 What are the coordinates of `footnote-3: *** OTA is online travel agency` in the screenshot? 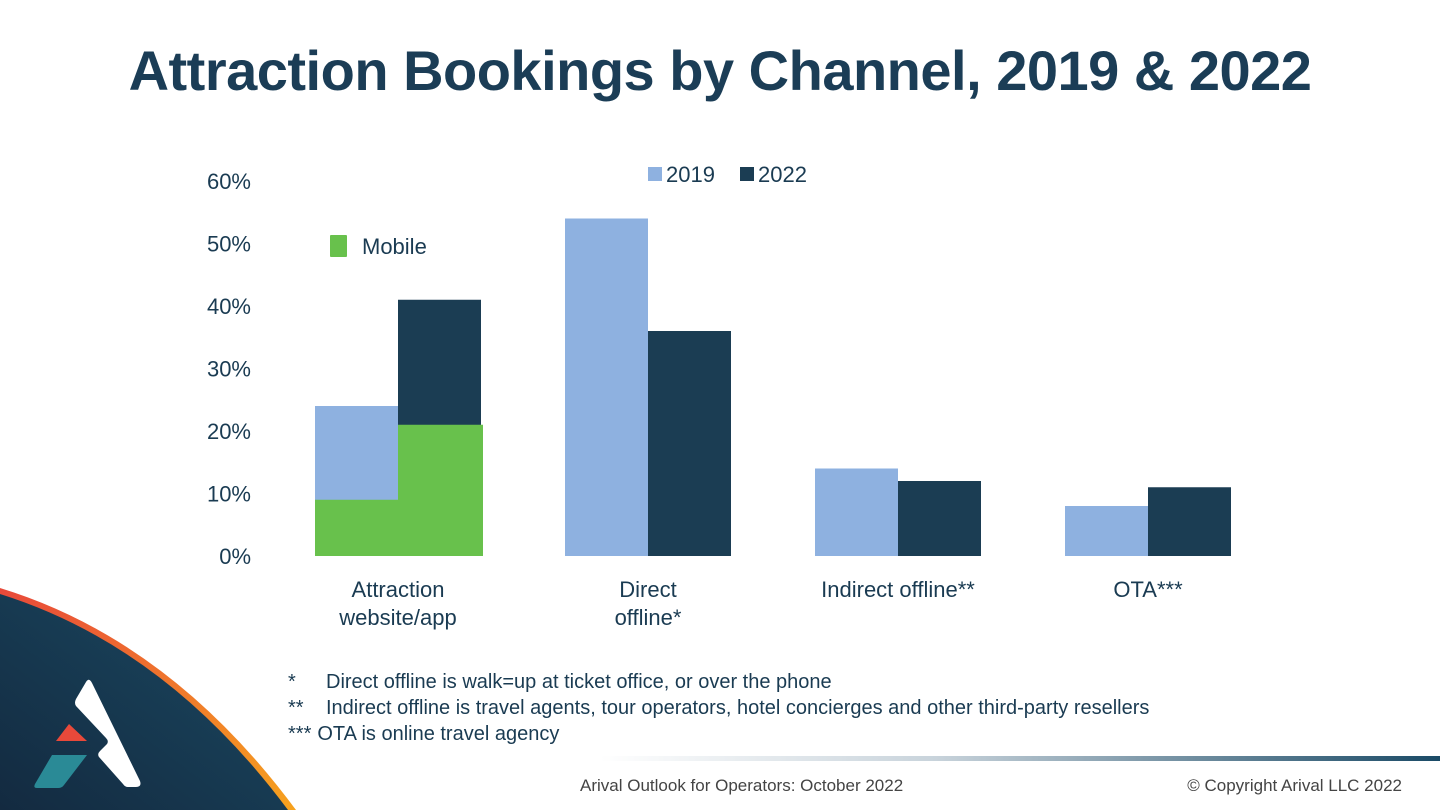 It's located at (718, 734).